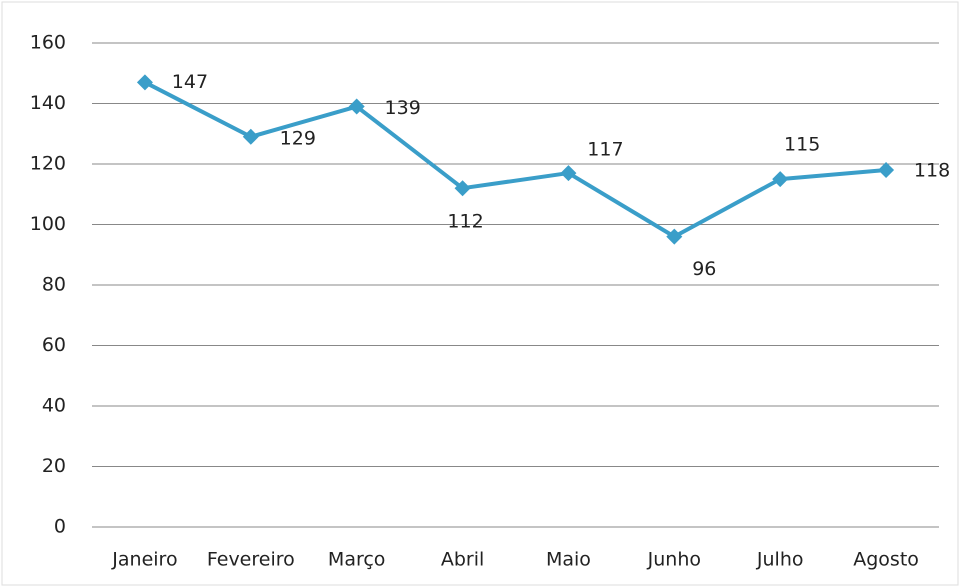 Image resolution: width=960 pixels, height=587 pixels. Describe the element at coordinates (704, 269) in the screenshot. I see `data-label: 96` at that location.